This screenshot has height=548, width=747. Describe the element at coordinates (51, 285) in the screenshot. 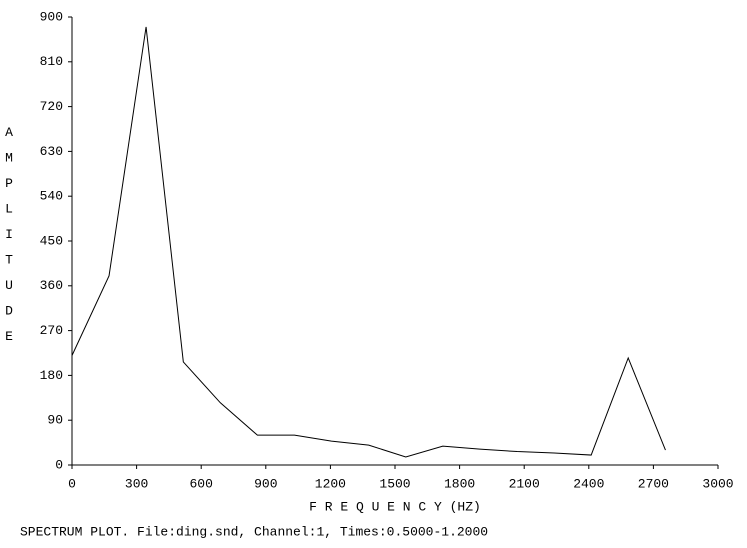

I see `y-tick-label: 360` at that location.